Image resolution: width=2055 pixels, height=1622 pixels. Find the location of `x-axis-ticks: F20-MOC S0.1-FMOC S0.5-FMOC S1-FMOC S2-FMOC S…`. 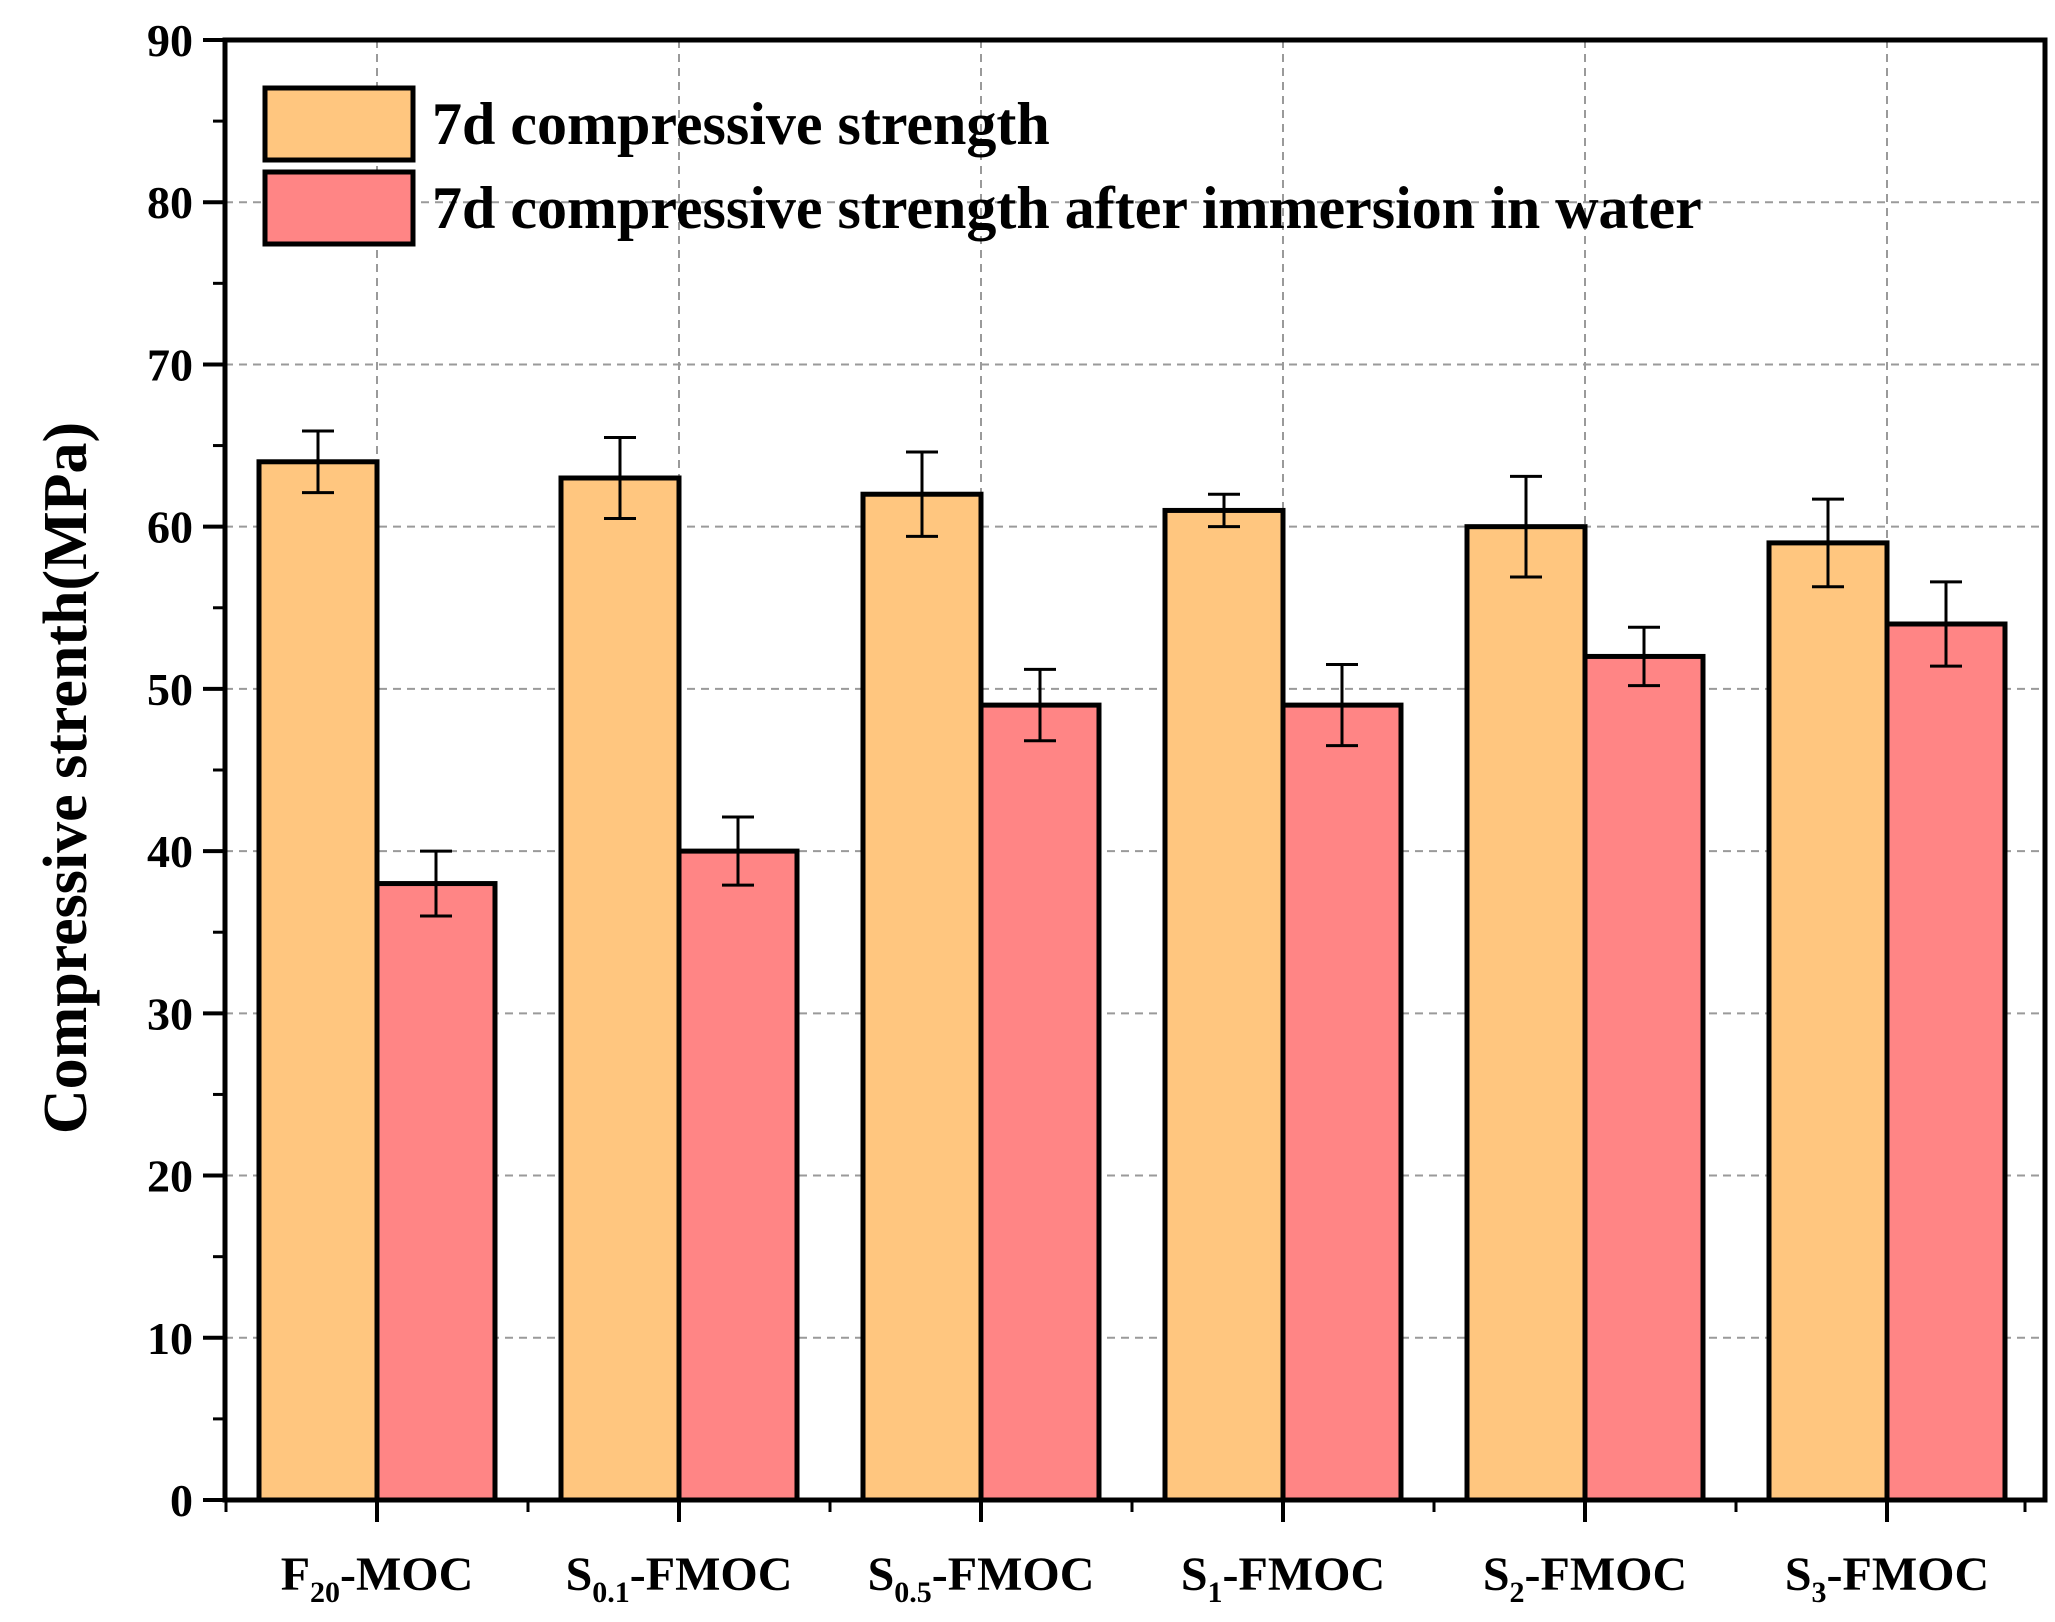

x-axis-ticks: F20-MOC S0.1-FMOC S0.5-FMOC S1-FMOC S2-FMOC S… is located at coordinates (1125, 1554).